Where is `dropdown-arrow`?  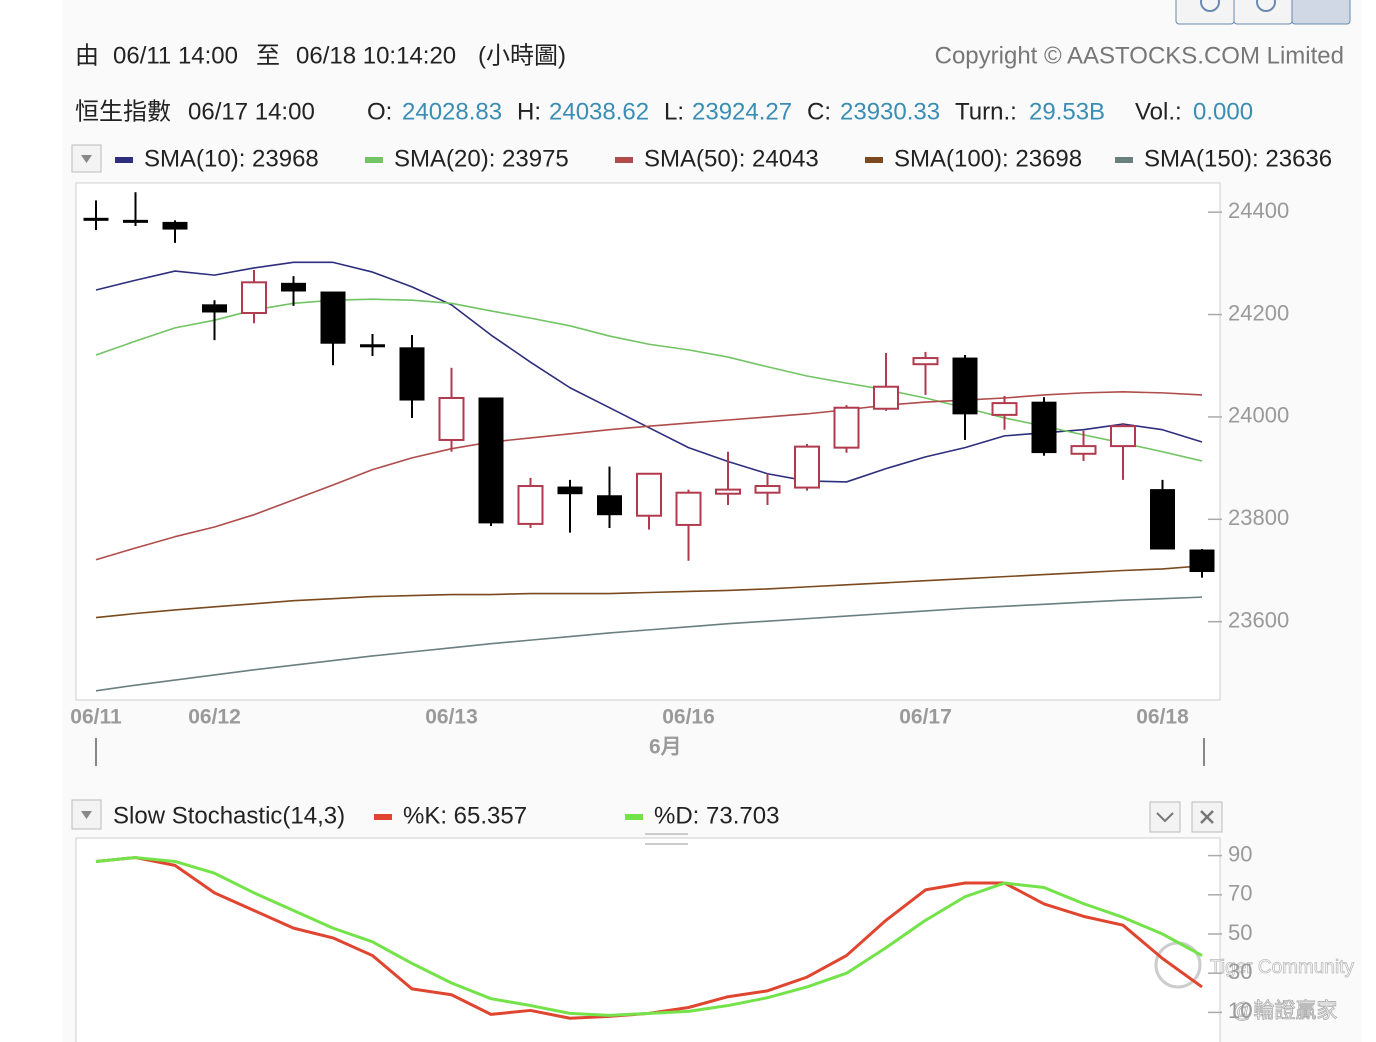 dropdown-arrow is located at coordinates (86, 815).